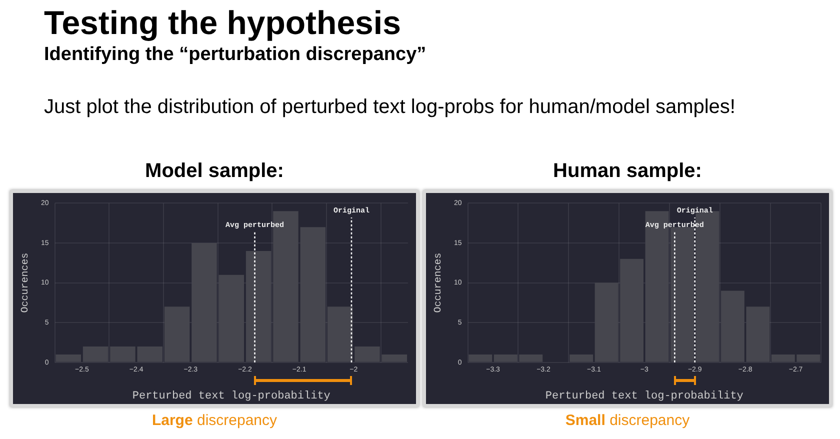 Image resolution: width=840 pixels, height=439 pixels. What do you see at coordinates (236, 55) in the screenshot?
I see `text: Identifying the “perturbation discrepancy”` at bounding box center [236, 55].